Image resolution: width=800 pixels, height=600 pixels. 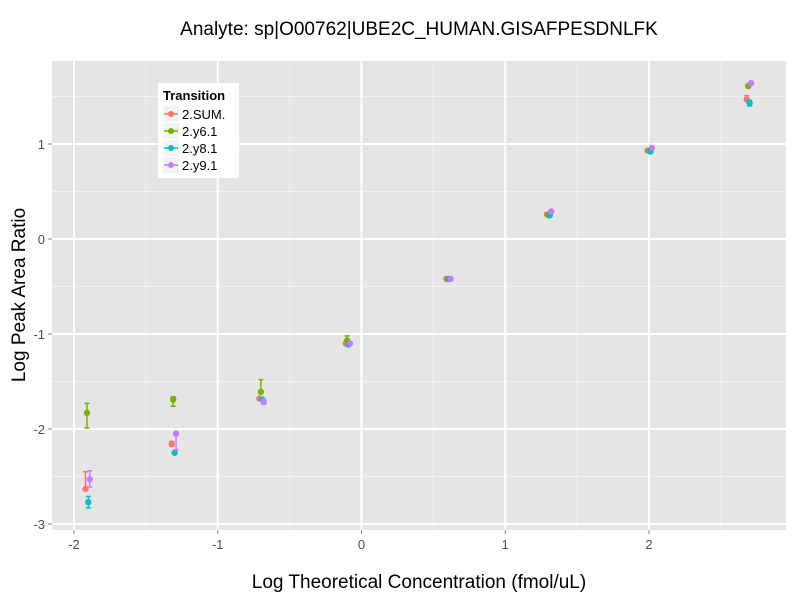 I want to click on legend: Transition 2.SUM. 2.y6.1 2.y8.1 2.y9.1, so click(x=198, y=130).